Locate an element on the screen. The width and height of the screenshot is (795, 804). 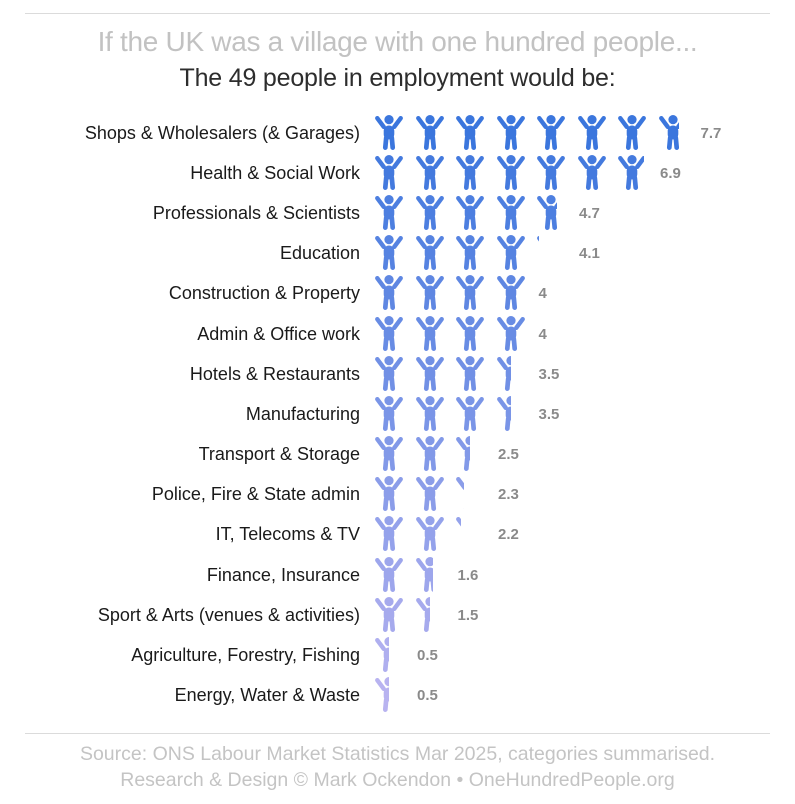
value-label: 2.3 is located at coordinates (508, 495).